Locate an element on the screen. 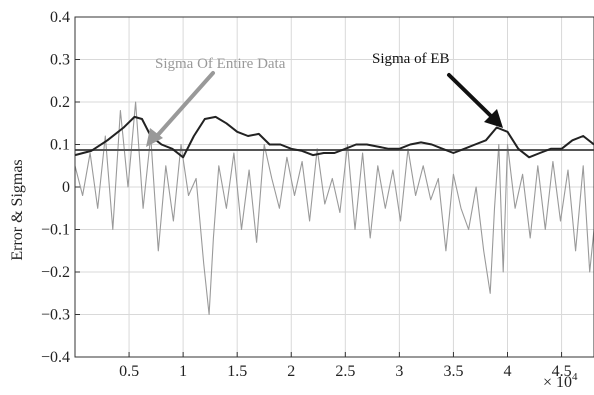 This screenshot has width=594, height=395. x-axis-multiplier: × 10⁴ is located at coordinates (560, 381).